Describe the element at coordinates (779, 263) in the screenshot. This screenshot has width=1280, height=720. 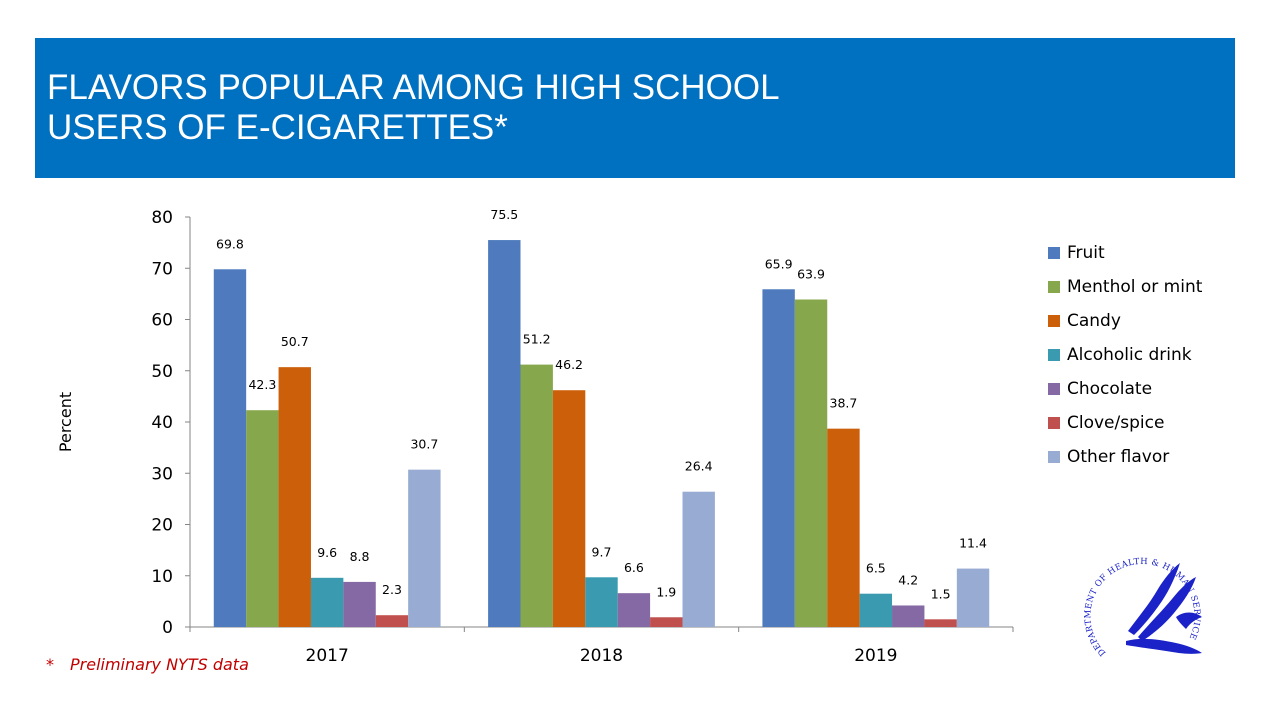
I see `data-label: 65.9` at that location.